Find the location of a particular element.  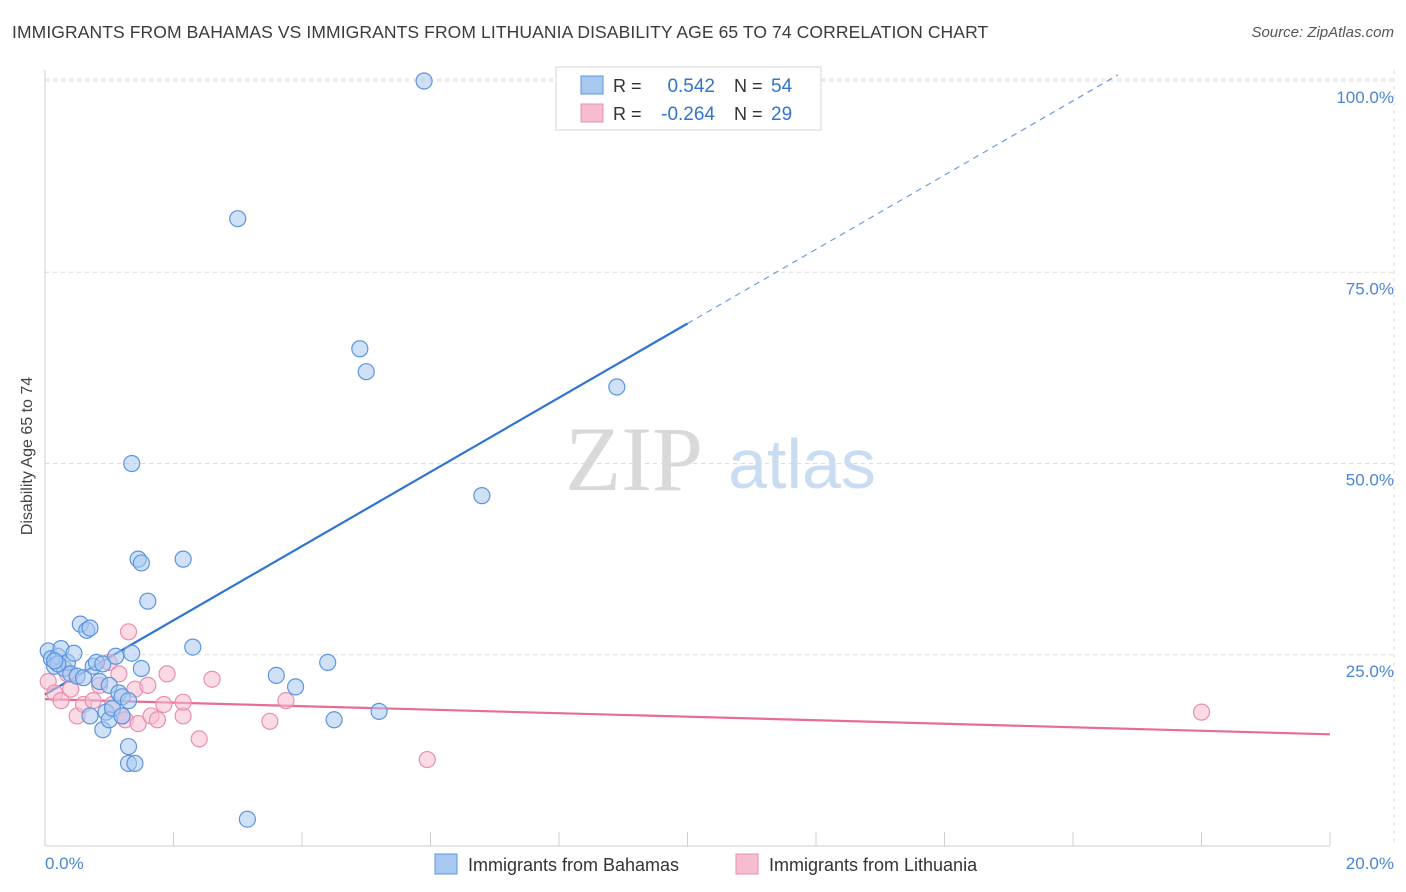

watermark-zip: ZIP is located at coordinates (634, 459).